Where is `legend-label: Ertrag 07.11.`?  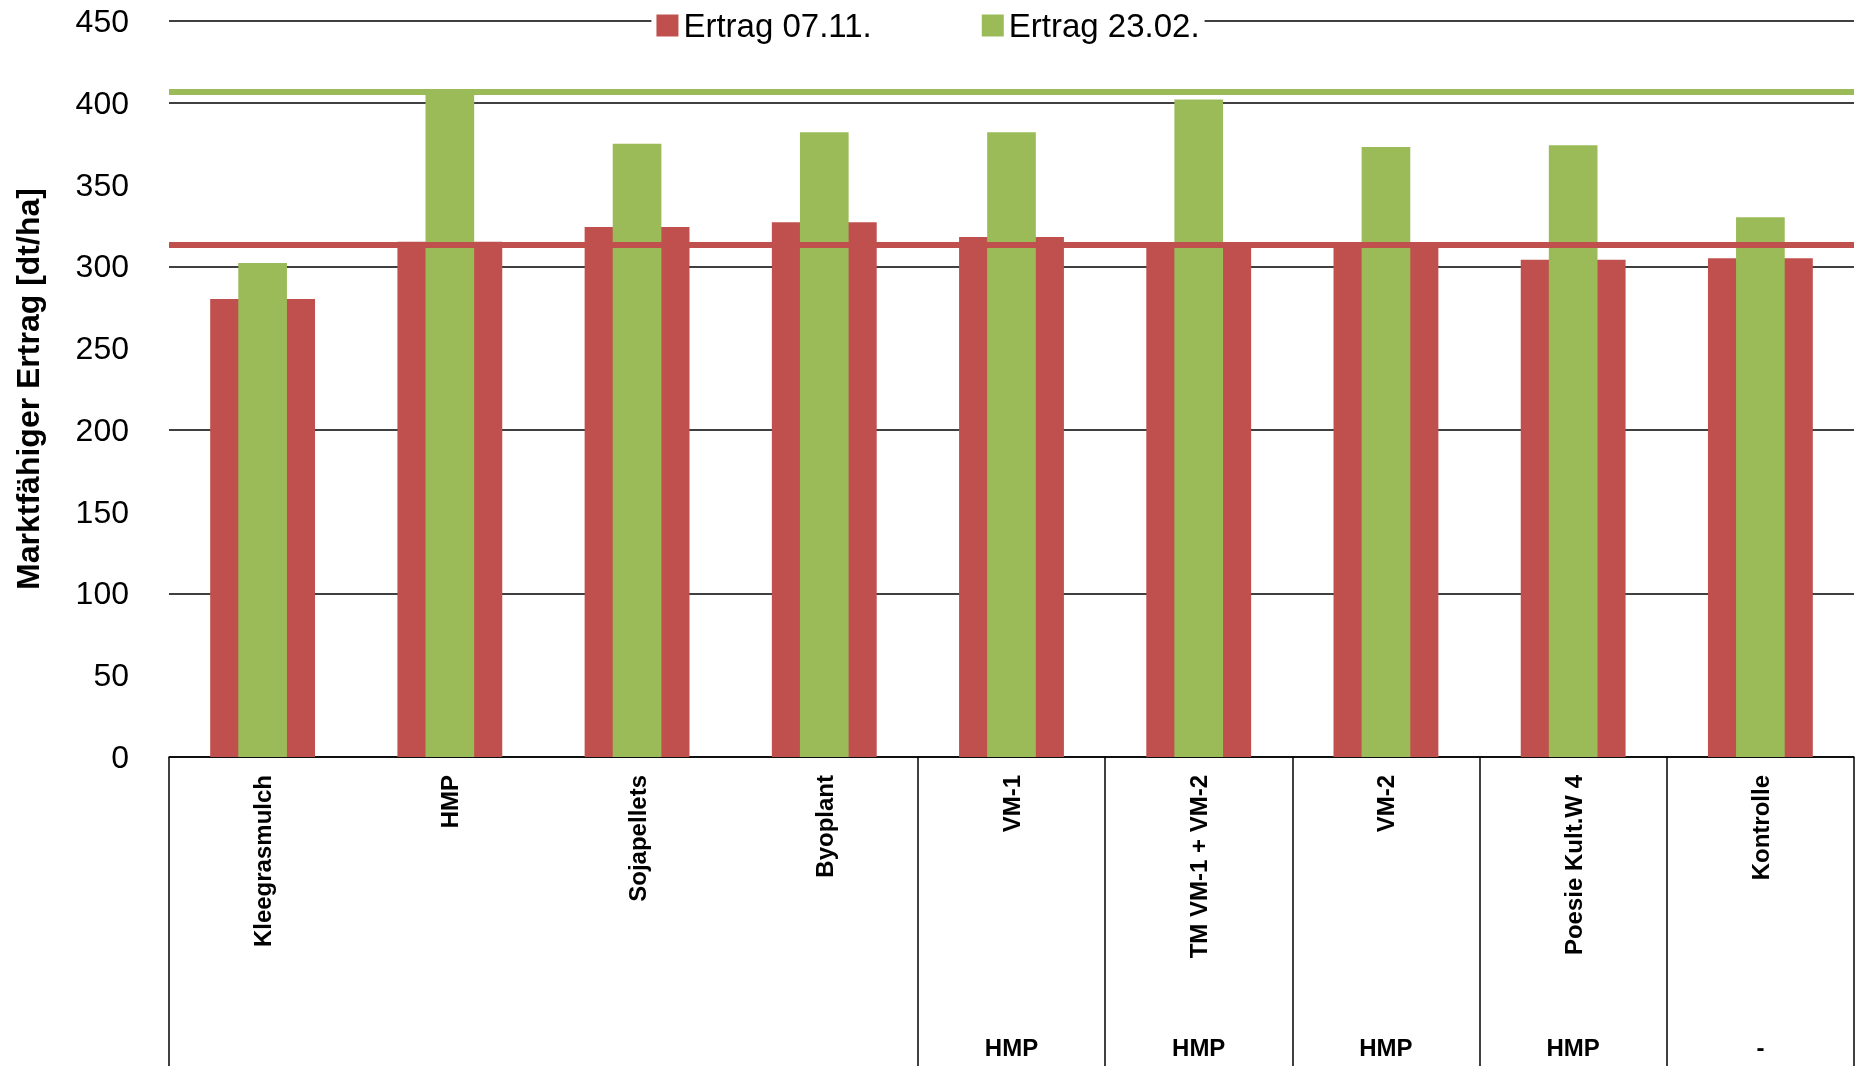 legend-label: Ertrag 07.11. is located at coordinates (777, 25).